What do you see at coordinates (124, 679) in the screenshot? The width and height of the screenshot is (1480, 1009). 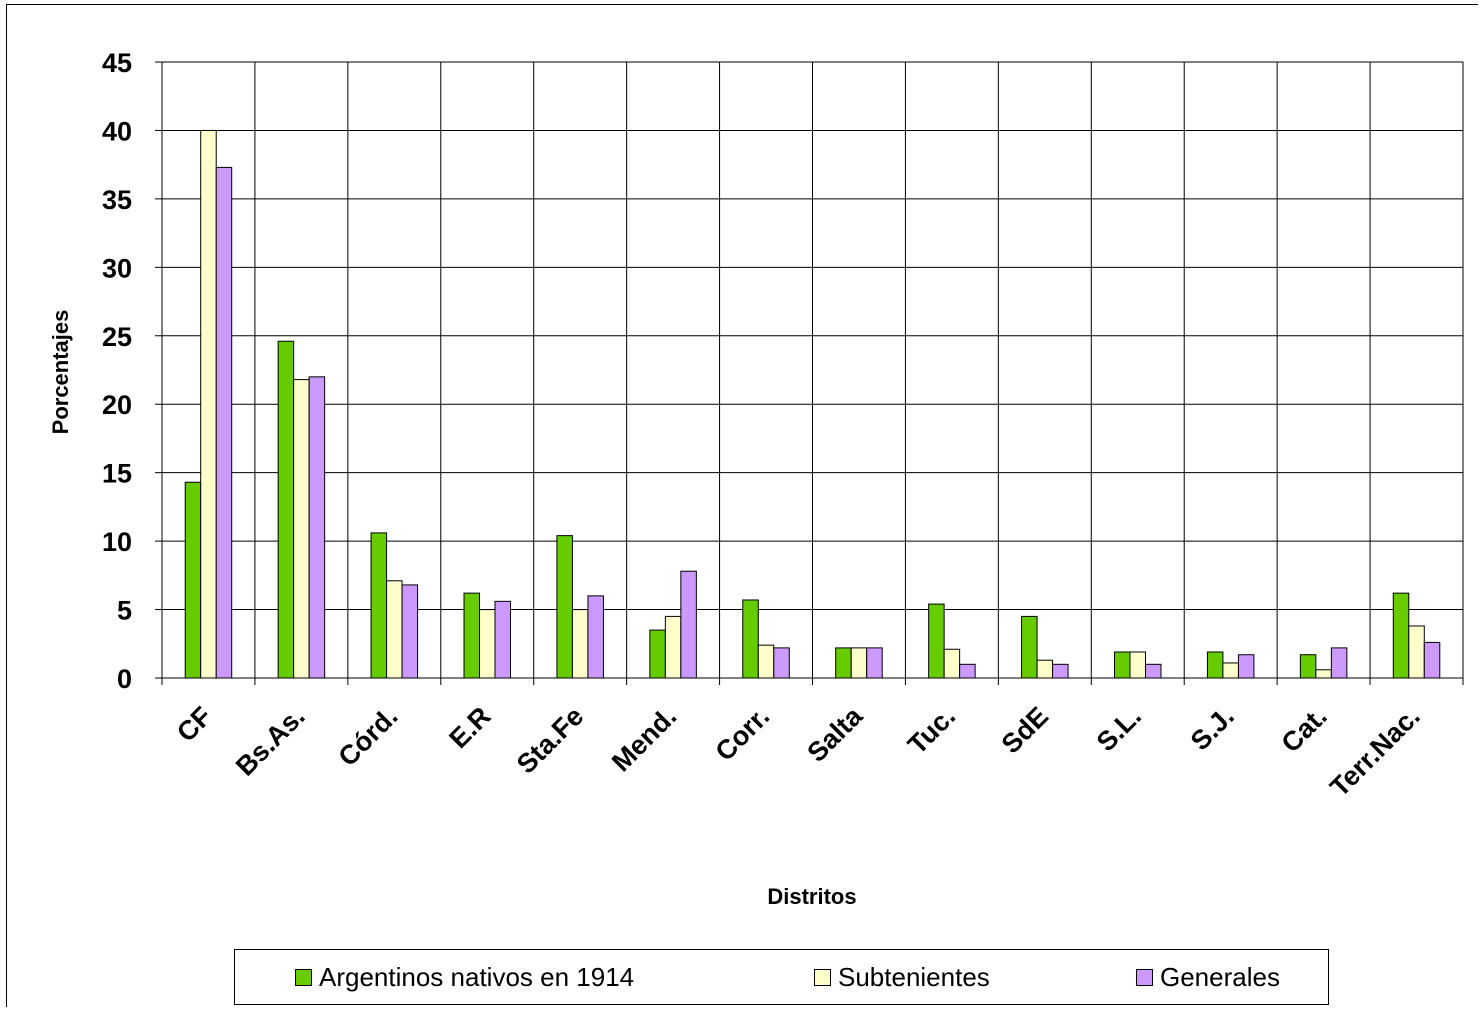 I see `y-tick-label: 0` at bounding box center [124, 679].